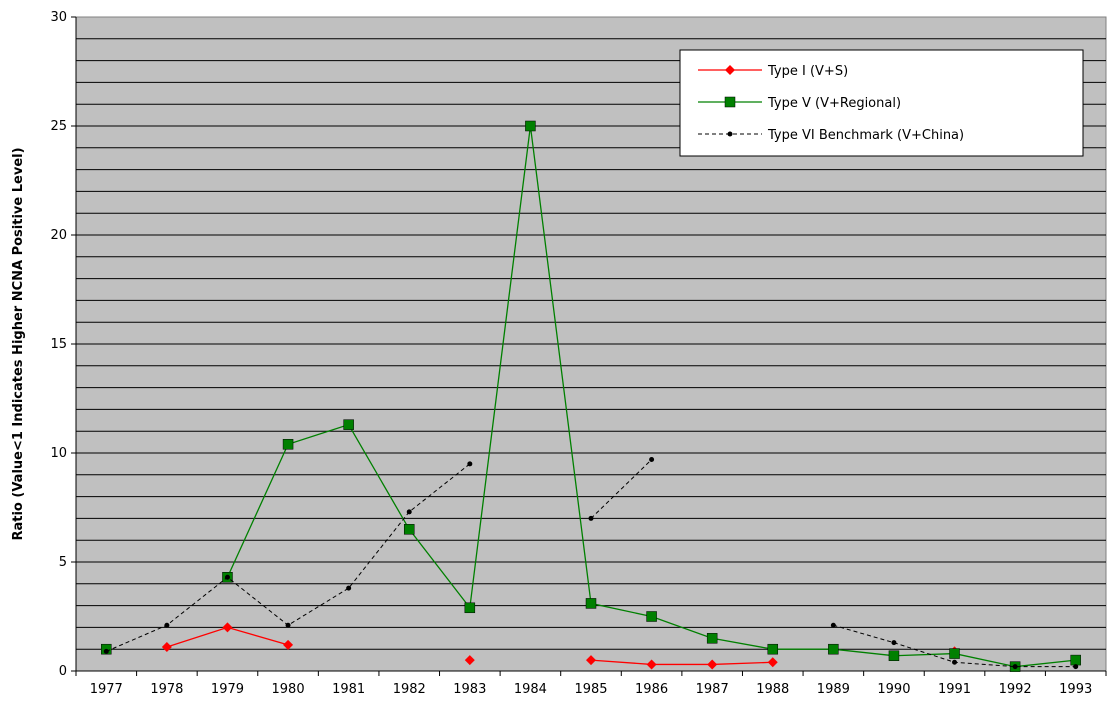  What do you see at coordinates (58, 126) in the screenshot?
I see `y-tick-label: 25` at bounding box center [58, 126].